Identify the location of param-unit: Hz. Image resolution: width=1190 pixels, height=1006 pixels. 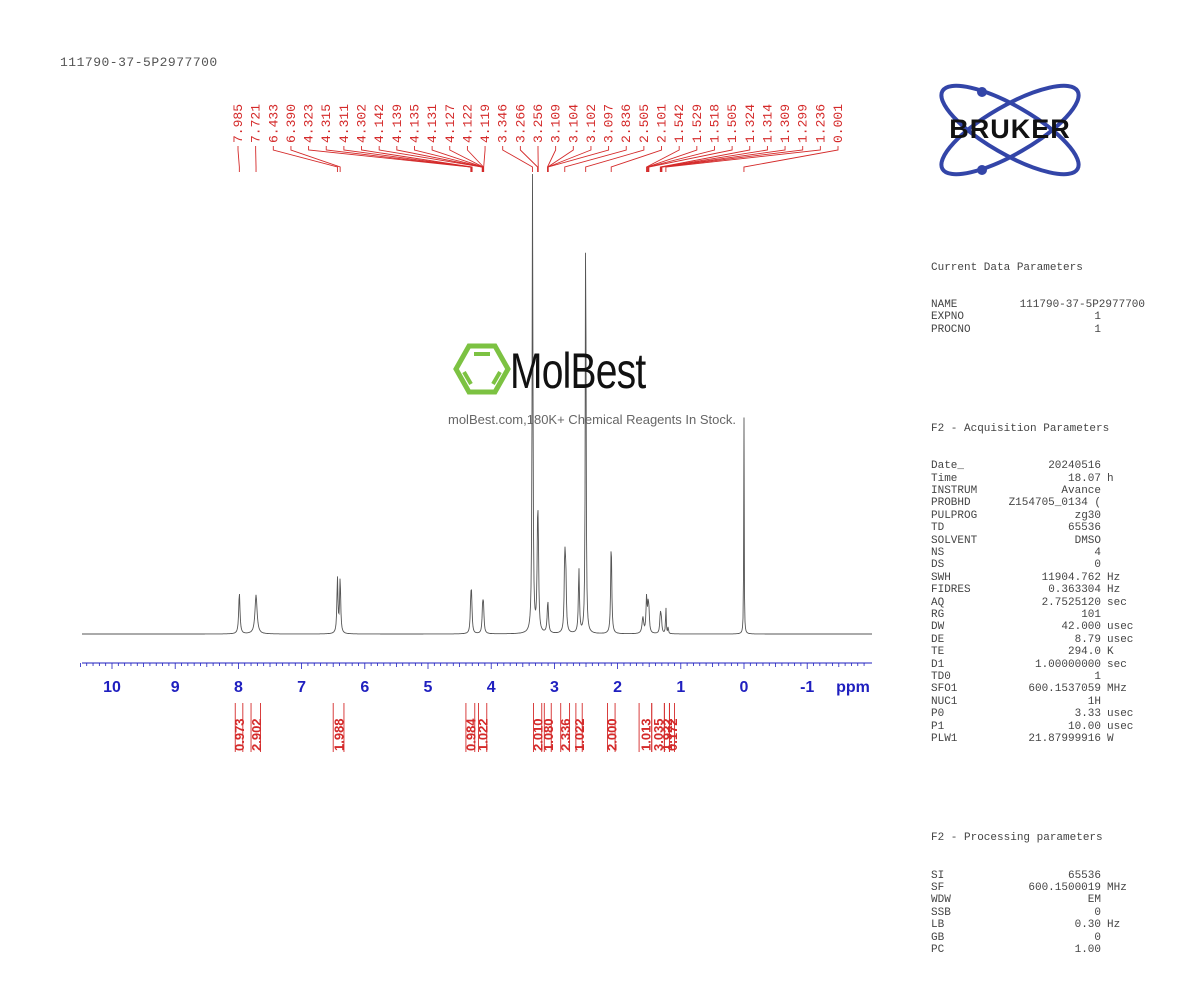
(1114, 590).